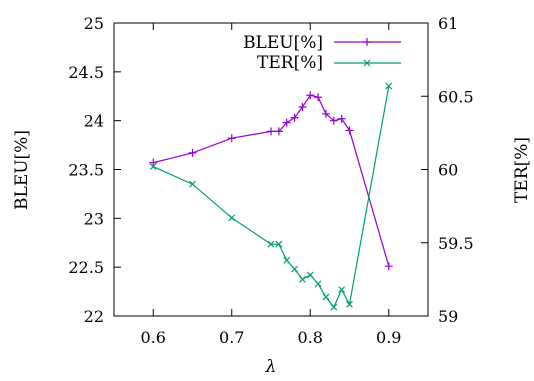 The height and width of the screenshot is (381, 534). I want to click on y-right-tick-label: 59, so click(448, 316).